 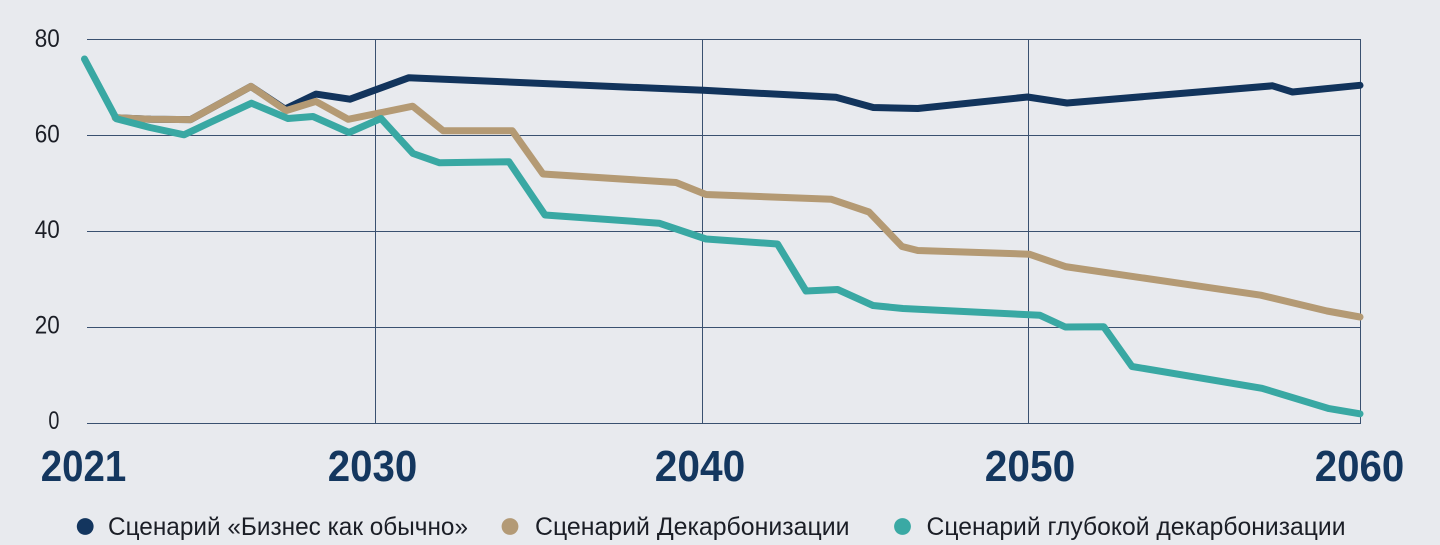 What do you see at coordinates (1136, 527) in the screenshot?
I see `svg-text:Сценарий глубокой декарбонизац: Сценарий глубокой декарбонизации` at bounding box center [1136, 527].